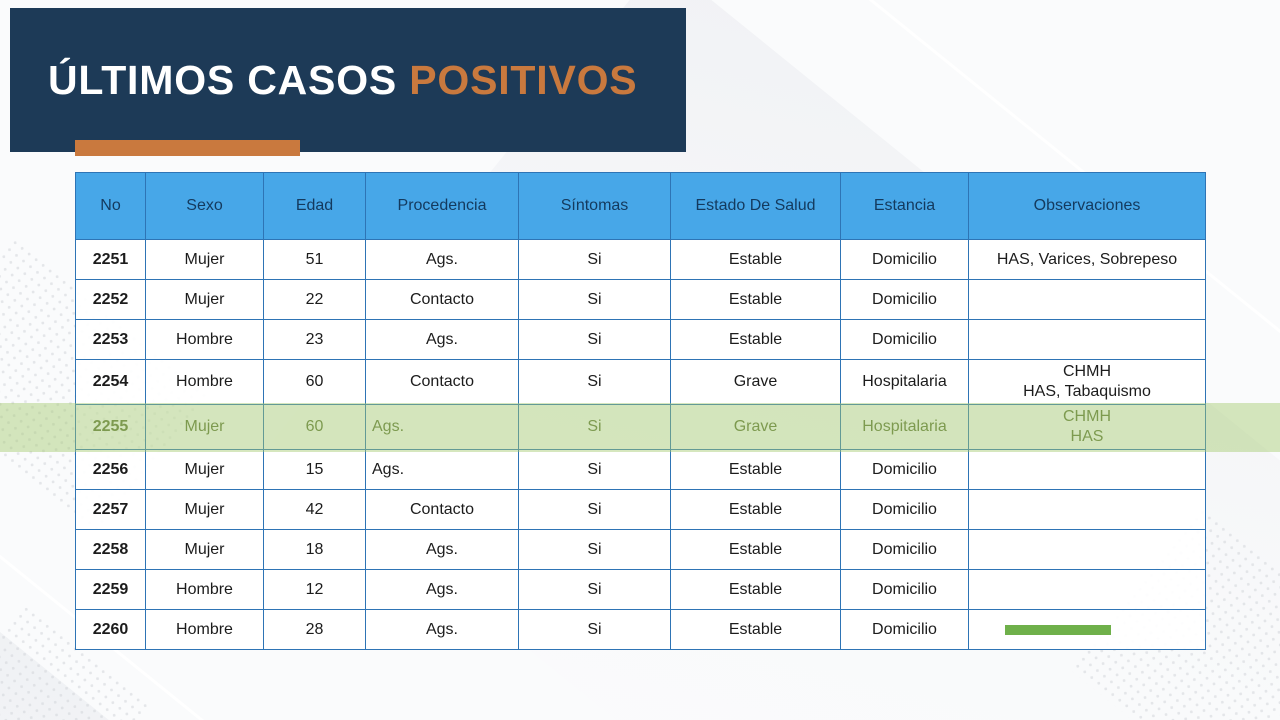 Image resolution: width=1280 pixels, height=720 pixels. Describe the element at coordinates (594, 589) in the screenshot. I see `cell-sintomas-2259: Si` at that location.